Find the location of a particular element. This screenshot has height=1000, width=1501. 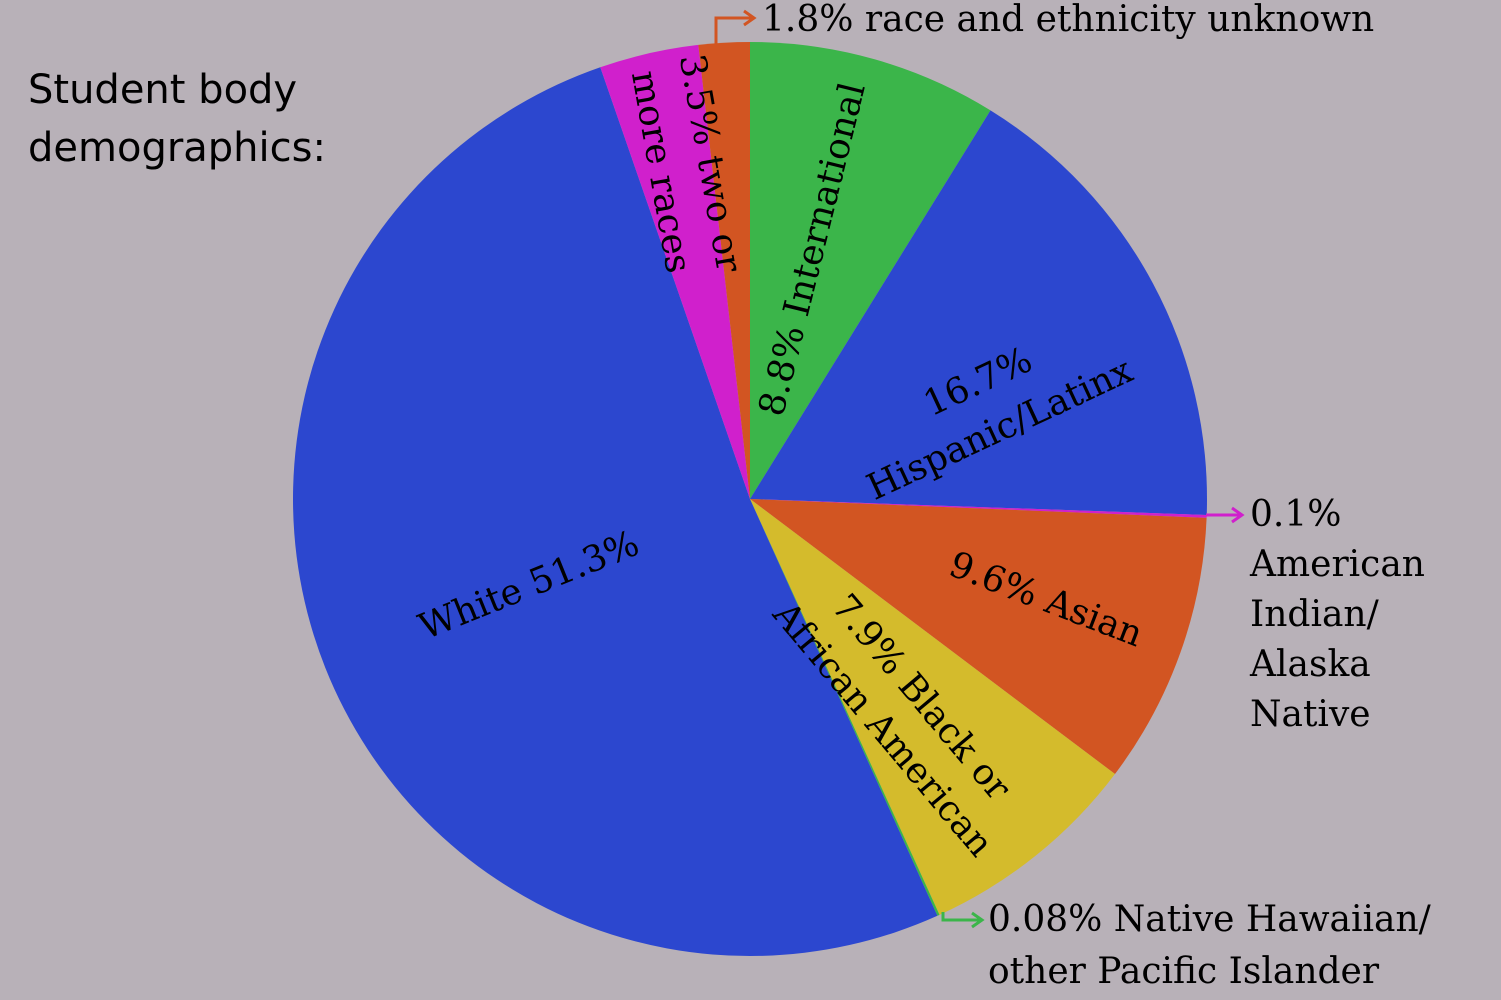

slice-label-line: American is located at coordinates (1337, 564).